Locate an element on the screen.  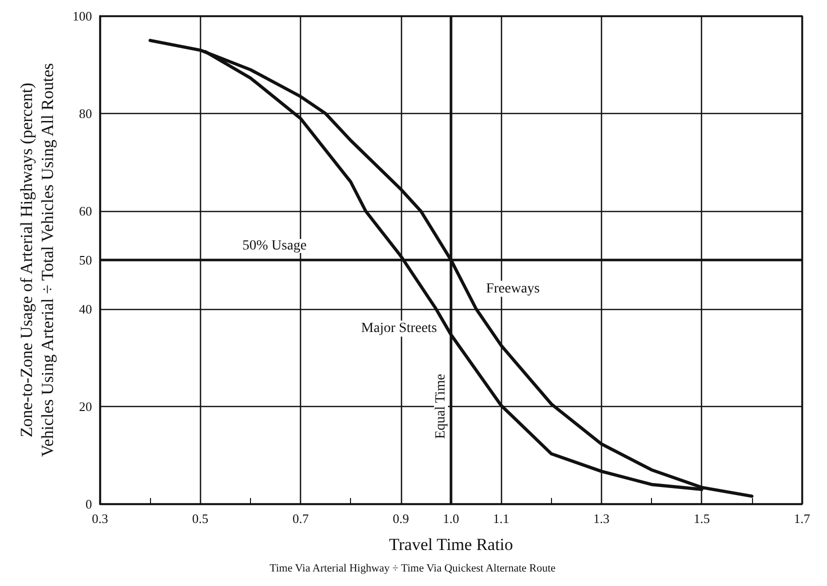
series-label: Major Streets is located at coordinates (399, 328).